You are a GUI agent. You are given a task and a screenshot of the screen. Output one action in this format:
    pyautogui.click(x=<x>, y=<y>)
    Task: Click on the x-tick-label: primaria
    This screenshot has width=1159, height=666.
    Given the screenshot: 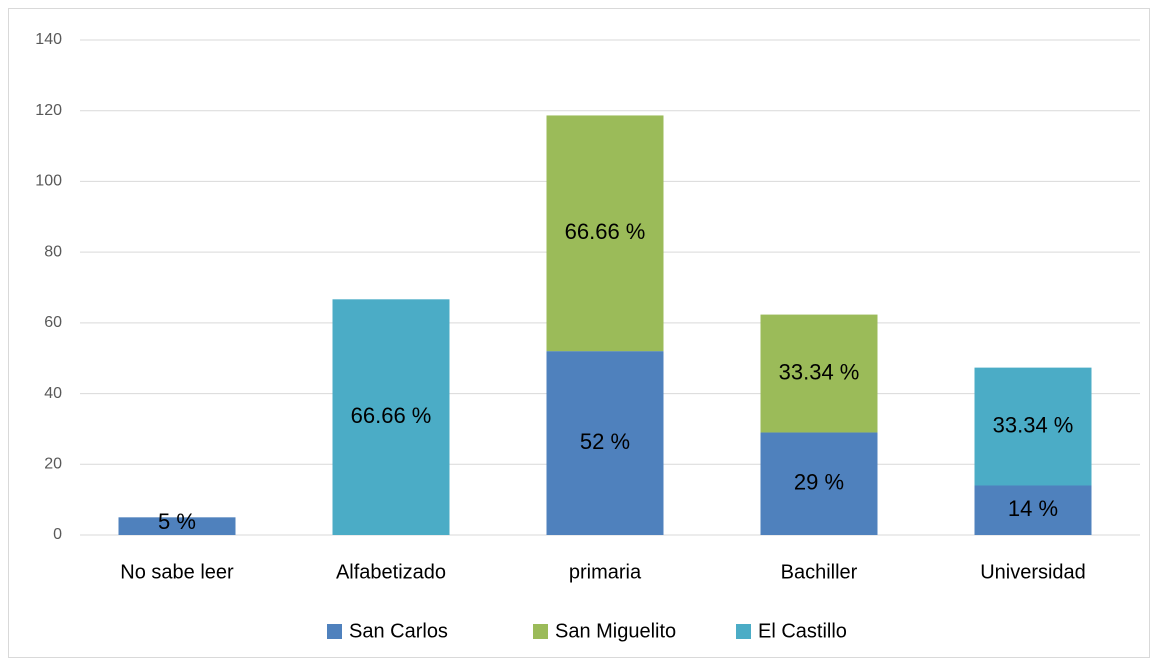 What is the action you would take?
    pyautogui.click(x=605, y=572)
    